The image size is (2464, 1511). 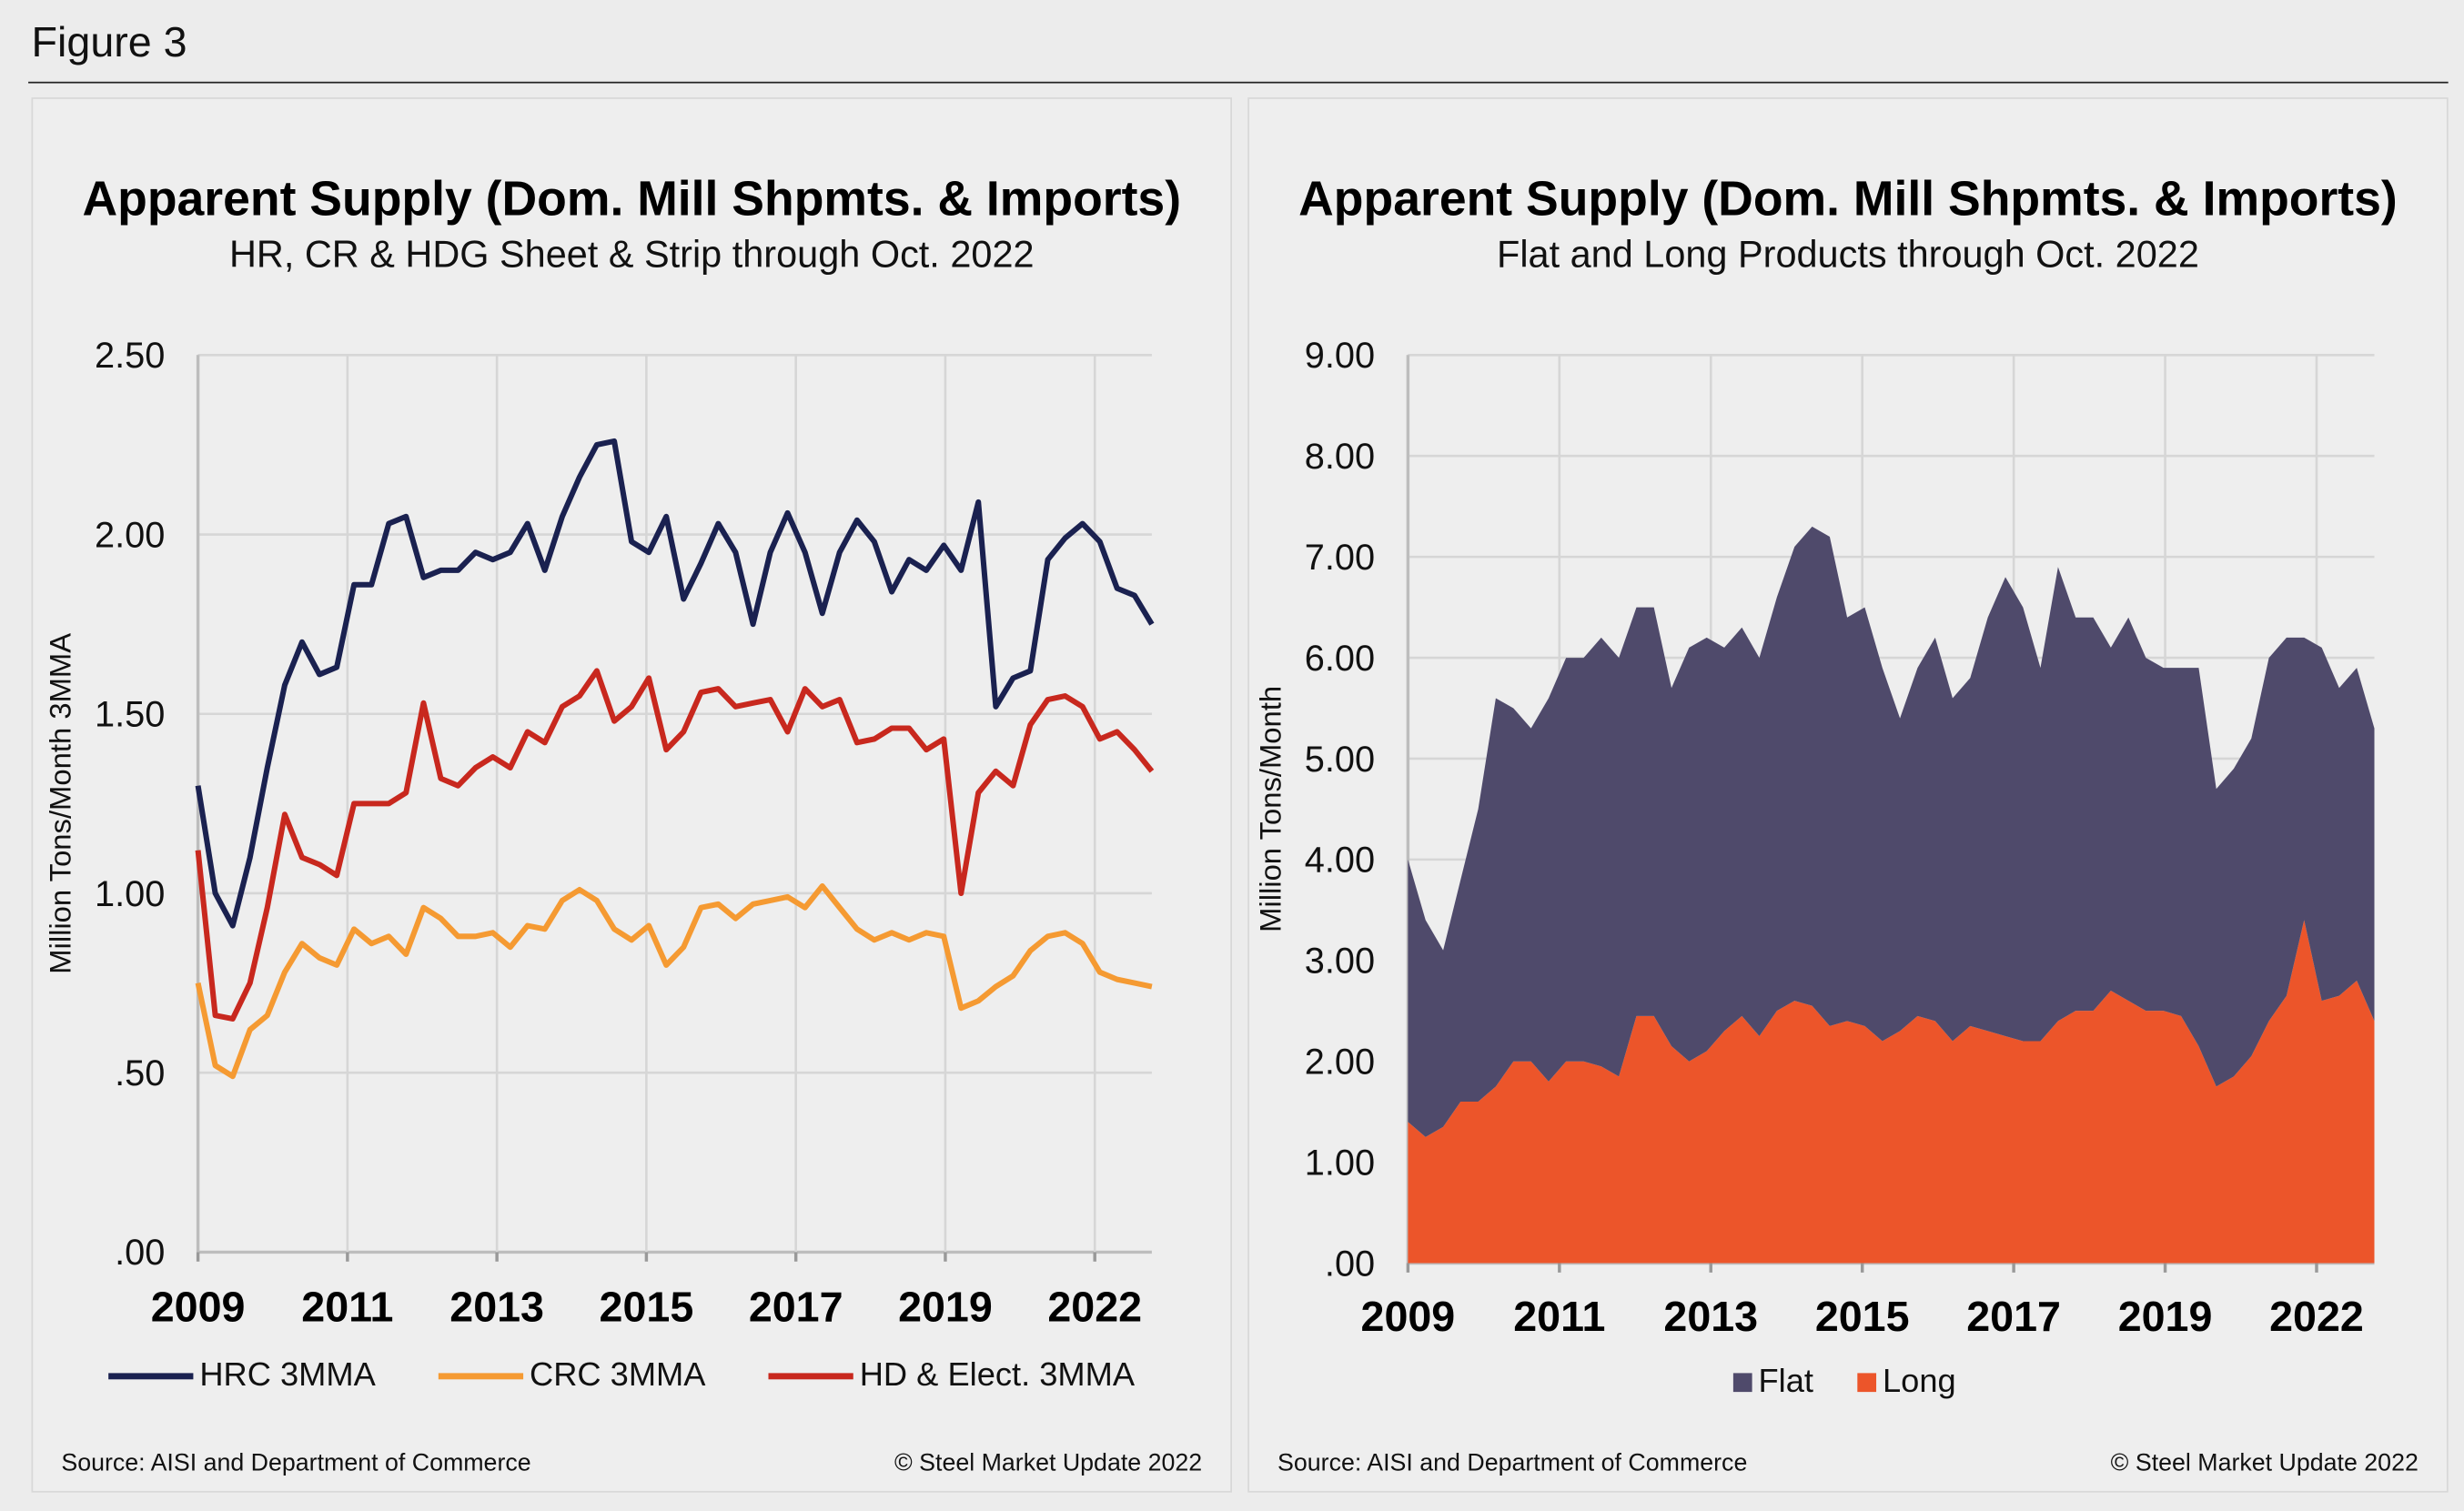 I want to click on y-tick-label: 4.00, so click(x=1340, y=861).